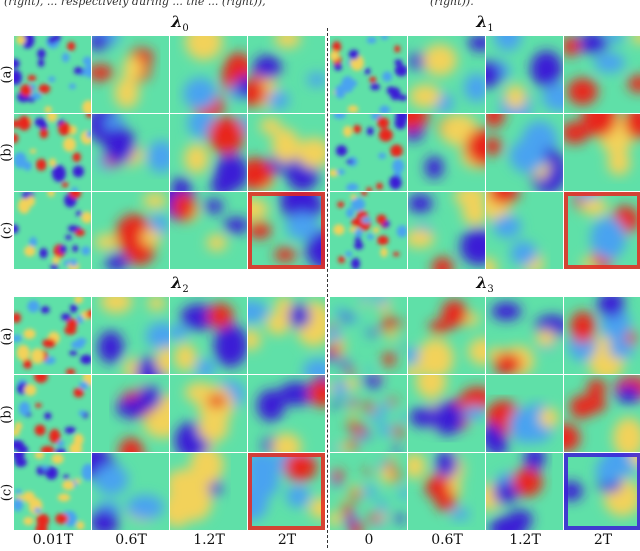  I want to click on col-label-right-0: 0, so click(369, 540).